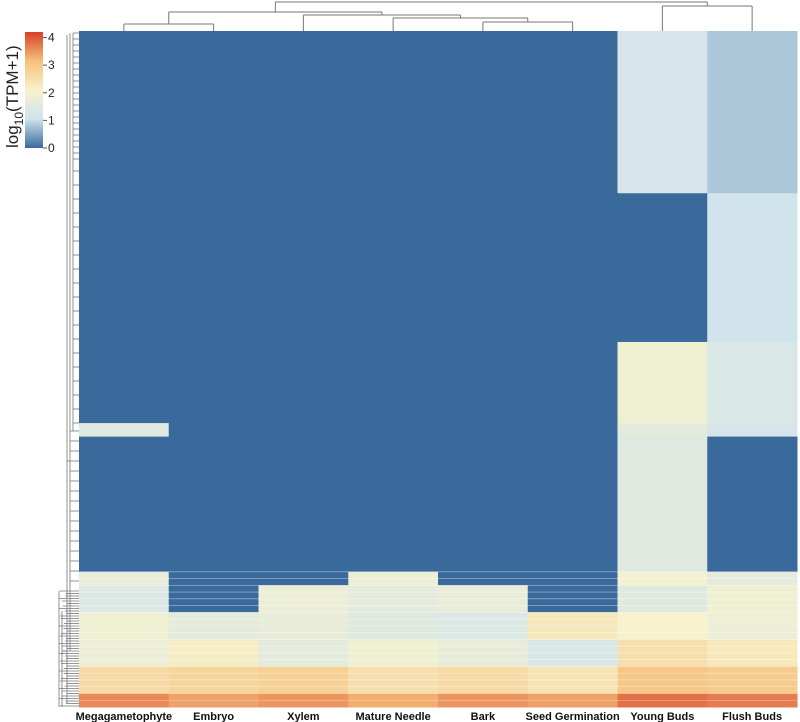 Image resolution: width=800 pixels, height=722 pixels. I want to click on column-label: Seed Germination, so click(573, 716).